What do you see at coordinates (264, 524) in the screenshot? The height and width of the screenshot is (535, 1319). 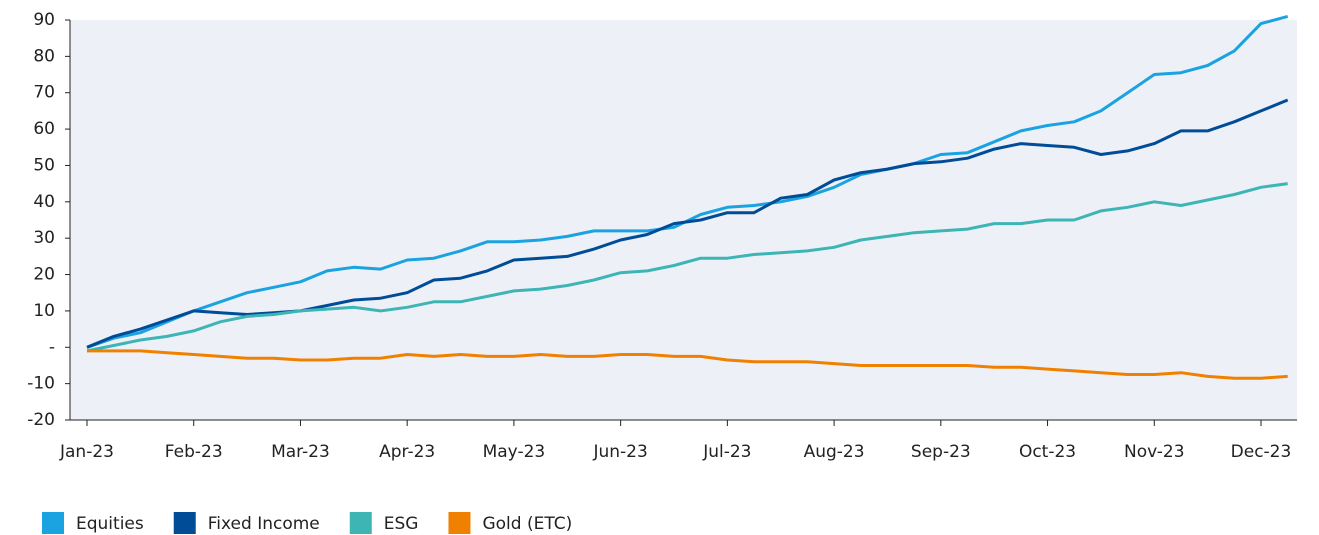 I see `legend-label: Fixed Income` at bounding box center [264, 524].